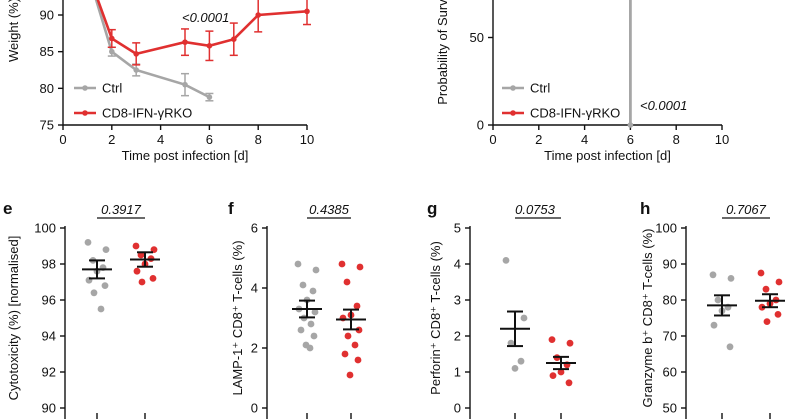 The width and height of the screenshot is (800, 419). What do you see at coordinates (49, 372) in the screenshot?
I see `y-tick-label: 92` at bounding box center [49, 372].